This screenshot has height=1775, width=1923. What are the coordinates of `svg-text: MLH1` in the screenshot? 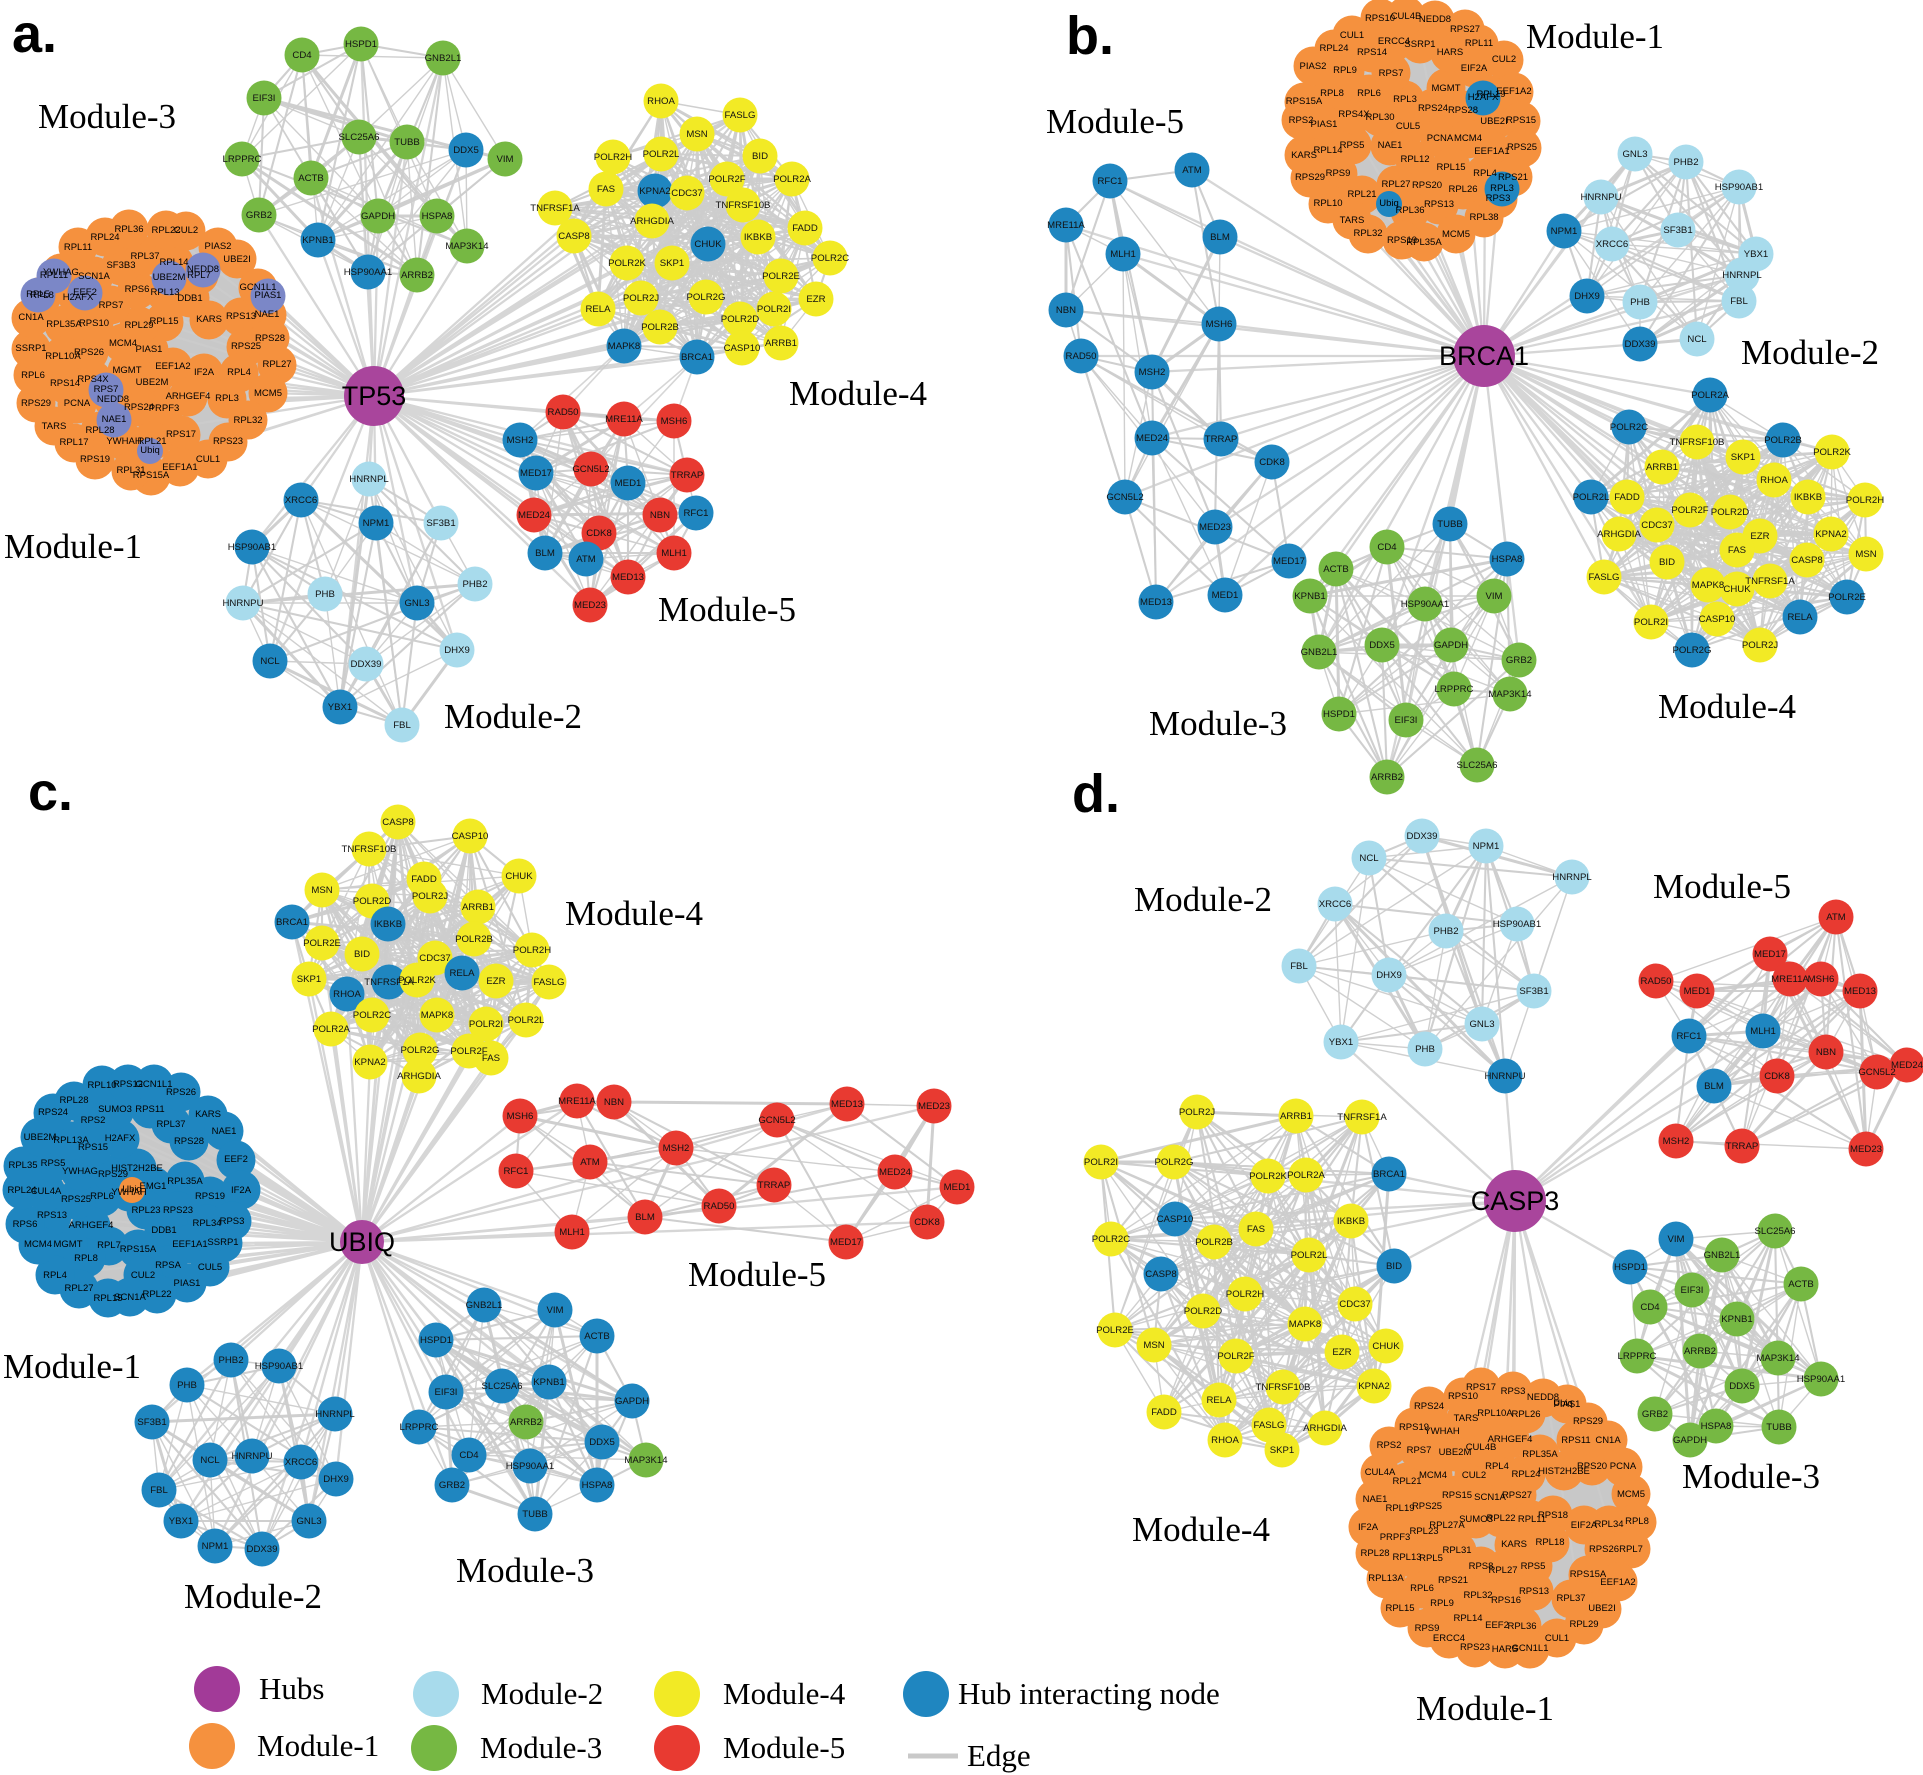 It's located at (572, 1232).